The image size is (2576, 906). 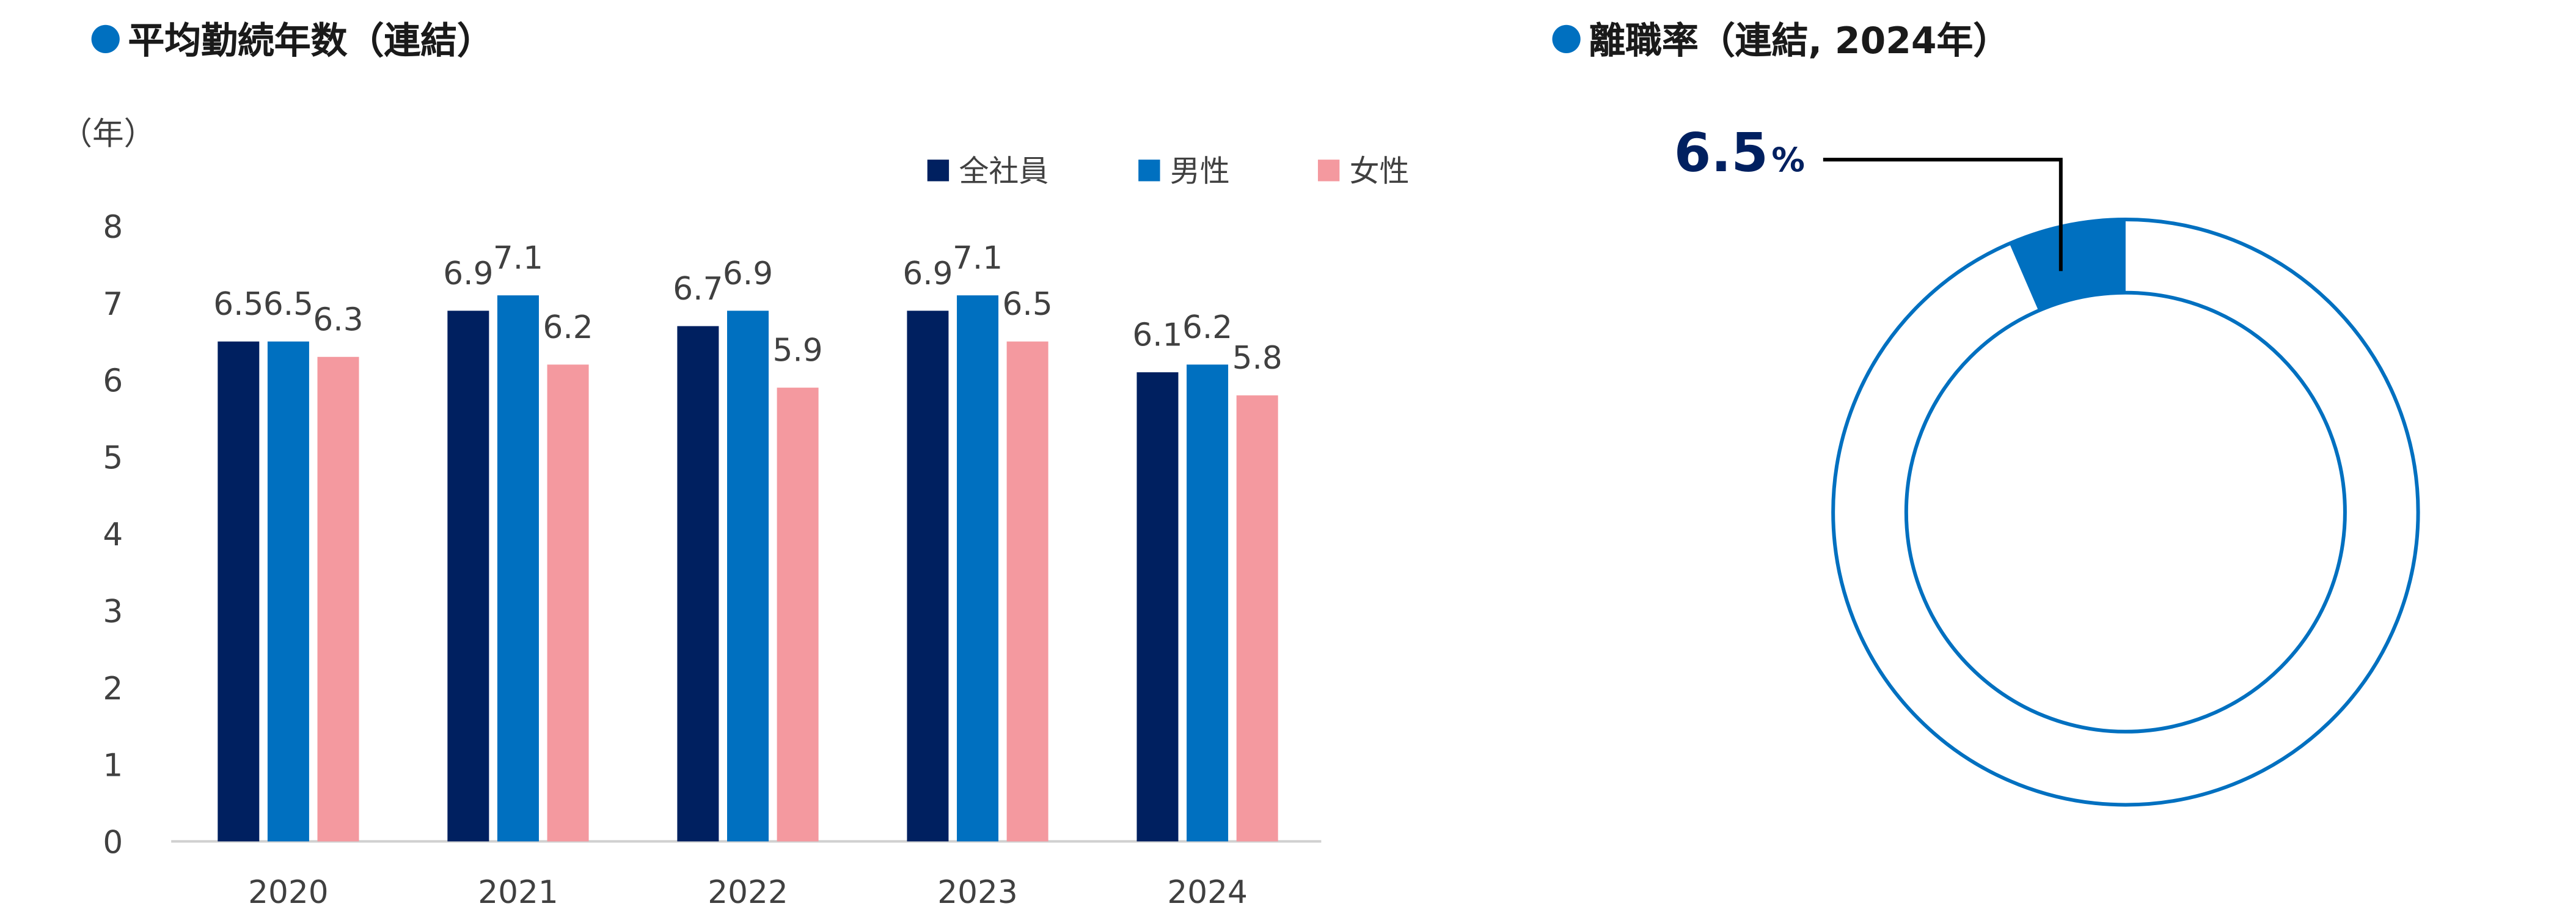 What do you see at coordinates (1788, 160) in the screenshot?
I see `turnover-unit: %` at bounding box center [1788, 160].